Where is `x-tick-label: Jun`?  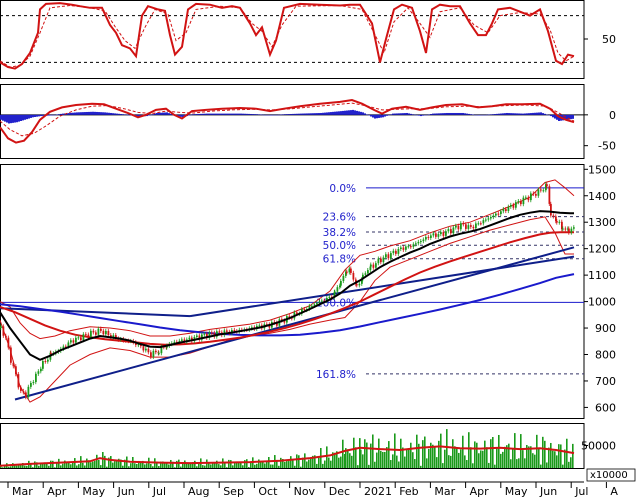
x-tick-label: Jun is located at coordinates (126, 491).